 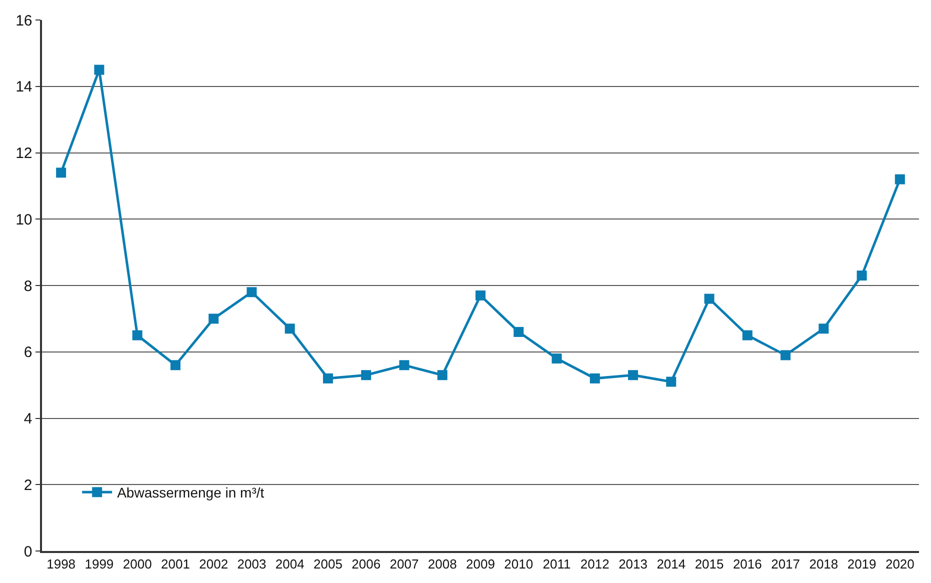 I want to click on x-tick-label: 2018, so click(x=823, y=564).